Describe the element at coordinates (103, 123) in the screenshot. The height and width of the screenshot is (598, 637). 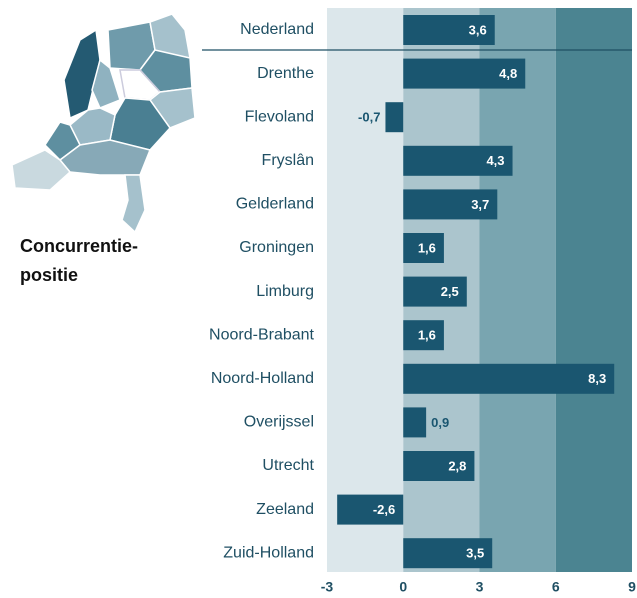
I see `map` at that location.